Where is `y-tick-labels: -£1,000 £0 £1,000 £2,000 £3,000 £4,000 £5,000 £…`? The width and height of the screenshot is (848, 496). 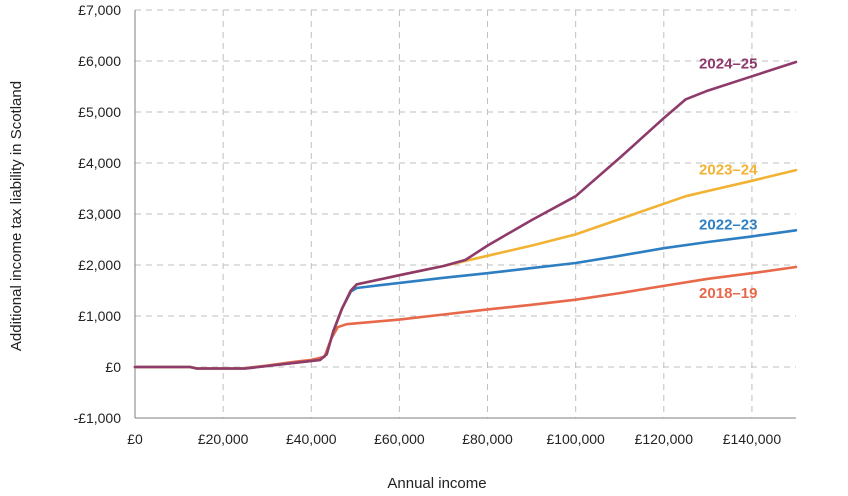
y-tick-labels: -£1,000 £0 £1,000 £2,000 £3,000 £4,000 £5,000 £… is located at coordinates (98, 214).